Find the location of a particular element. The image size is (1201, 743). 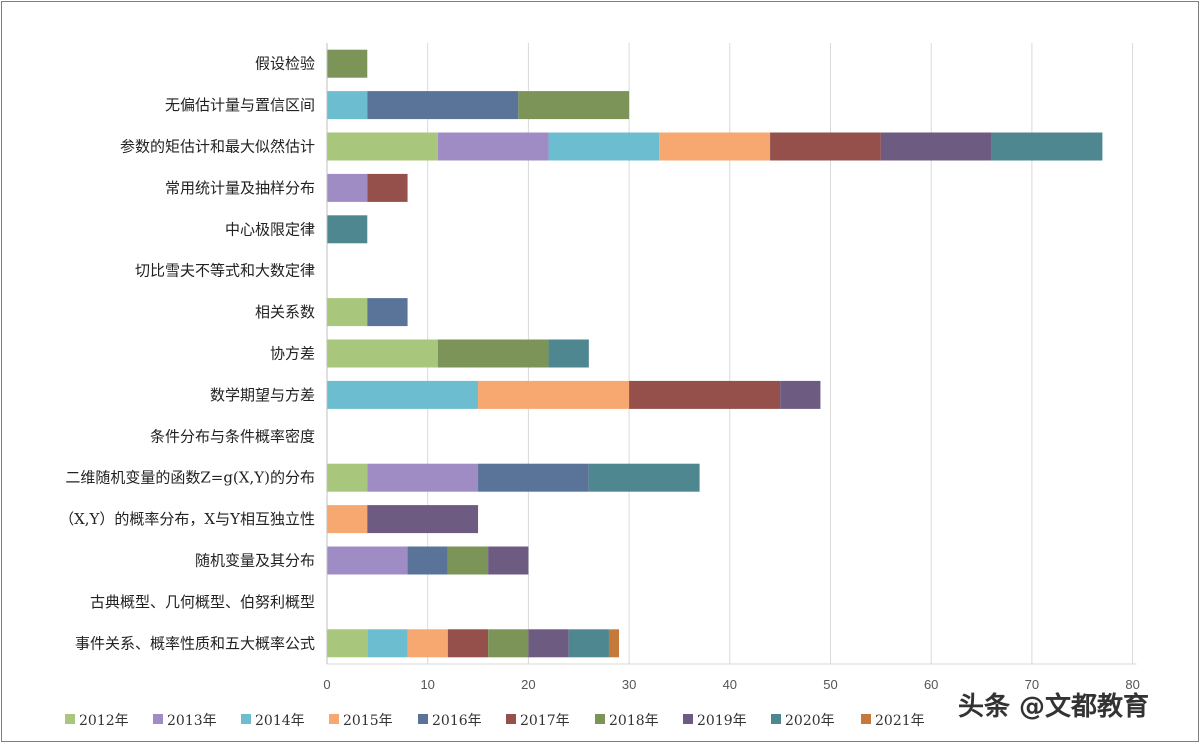

x-tick-label: 0 is located at coordinates (326, 684).